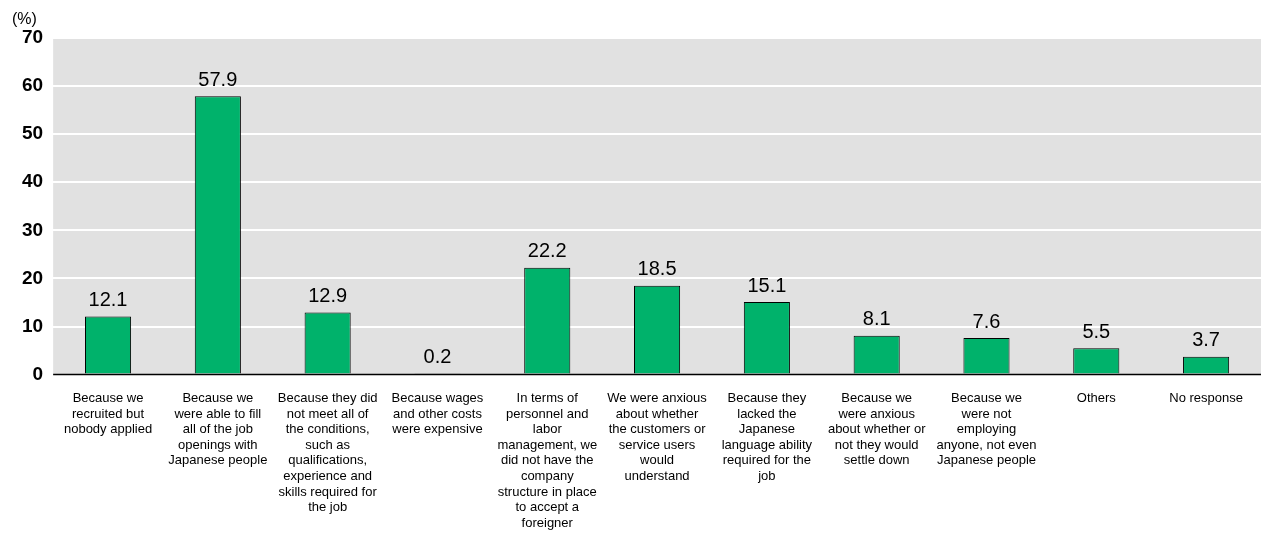 This screenshot has height=551, width=1279. What do you see at coordinates (547, 250) in the screenshot?
I see `data-label: 22.2` at bounding box center [547, 250].